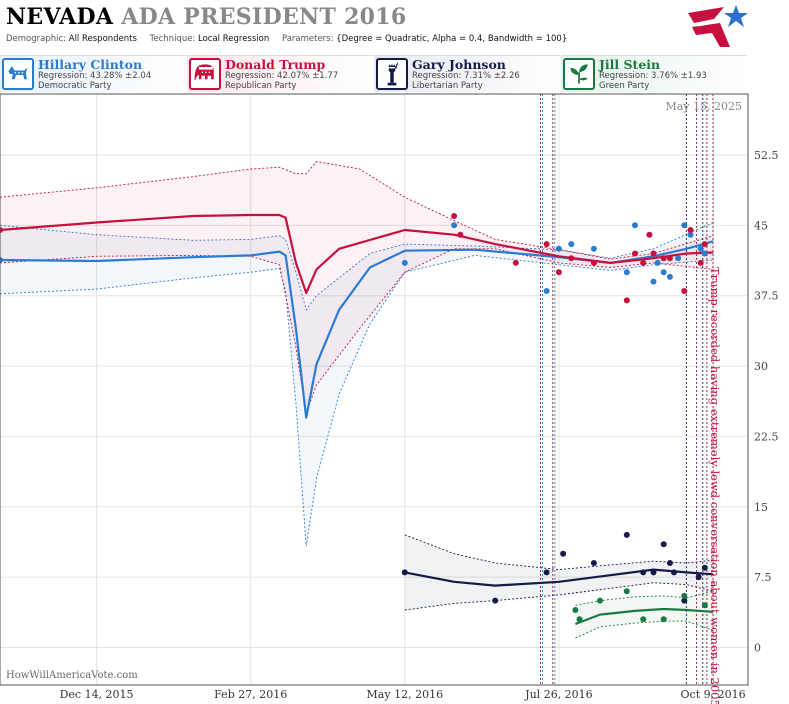 Image resolution: width=789 pixels, height=704 pixels. I want to click on candidate-regression: Regression: 7.31% ±2.26, so click(466, 76).